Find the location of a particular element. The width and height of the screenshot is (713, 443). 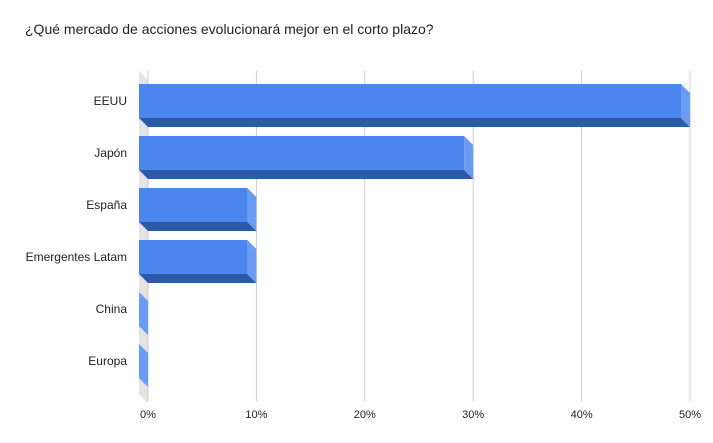

x-tick-label: 0% is located at coordinates (148, 415).